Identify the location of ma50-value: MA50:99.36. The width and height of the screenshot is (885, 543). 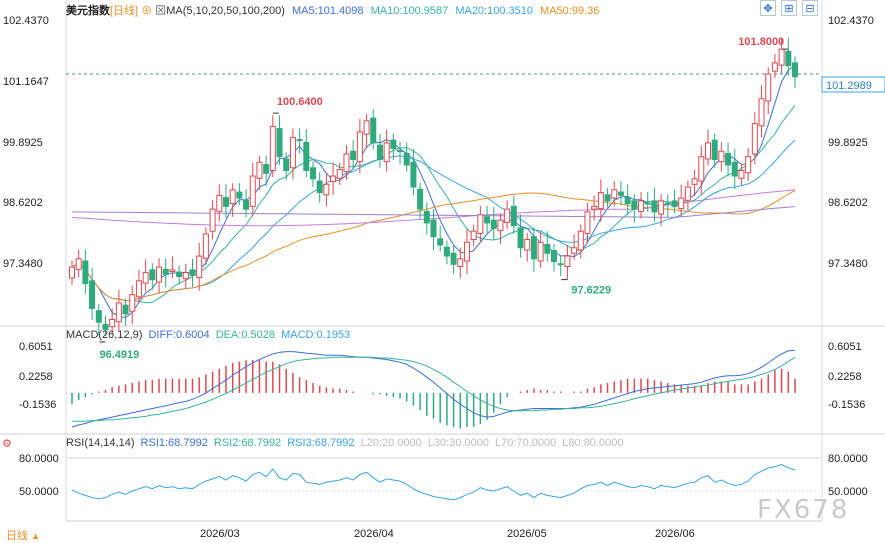
(570, 11).